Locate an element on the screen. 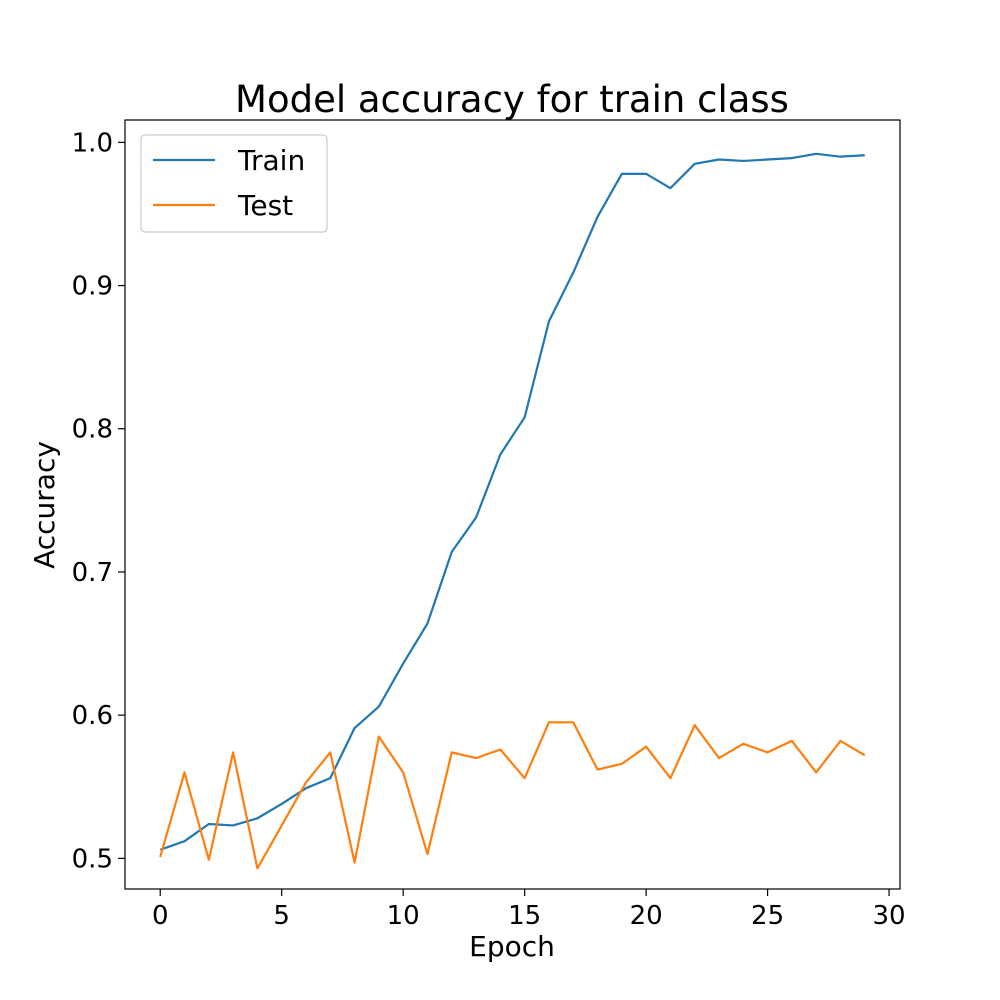 The height and width of the screenshot is (1000, 1000). series-line-test is located at coordinates (512, 795).